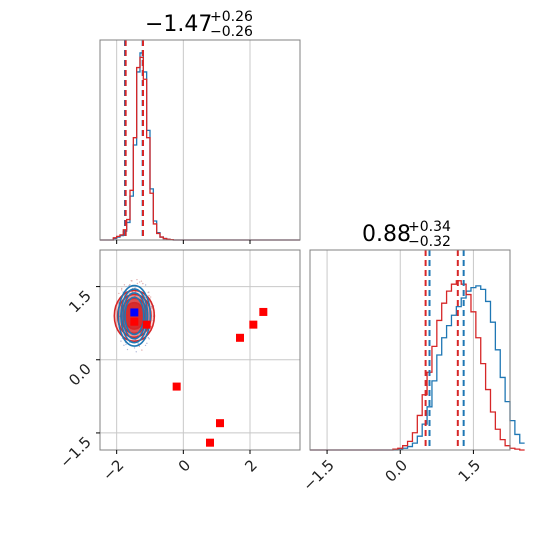 This screenshot has height=550, width=550. What do you see at coordinates (199, 377) in the screenshot?
I see `scatter-truth-points` at bounding box center [199, 377].